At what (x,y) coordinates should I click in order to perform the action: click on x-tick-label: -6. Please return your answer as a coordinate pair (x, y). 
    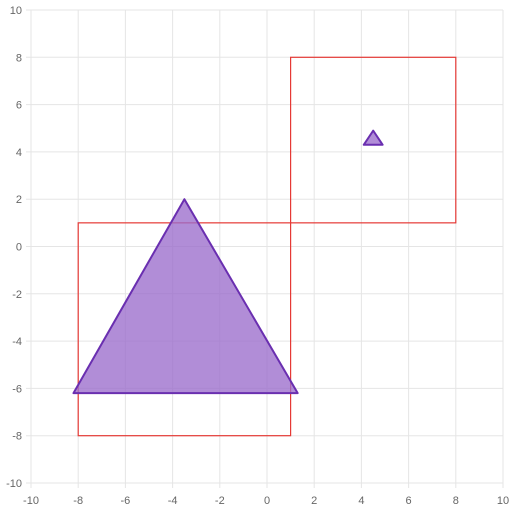
    Looking at the image, I should click on (126, 501).